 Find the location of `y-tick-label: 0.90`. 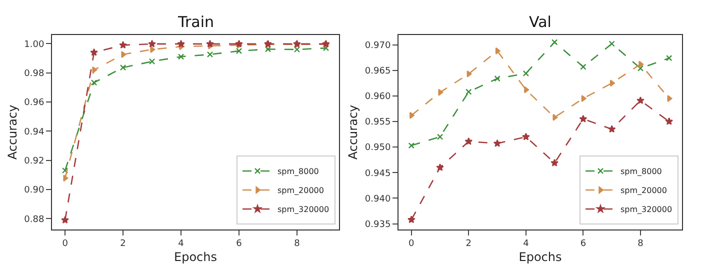

y-tick-label: 0.90 is located at coordinates (34, 191).